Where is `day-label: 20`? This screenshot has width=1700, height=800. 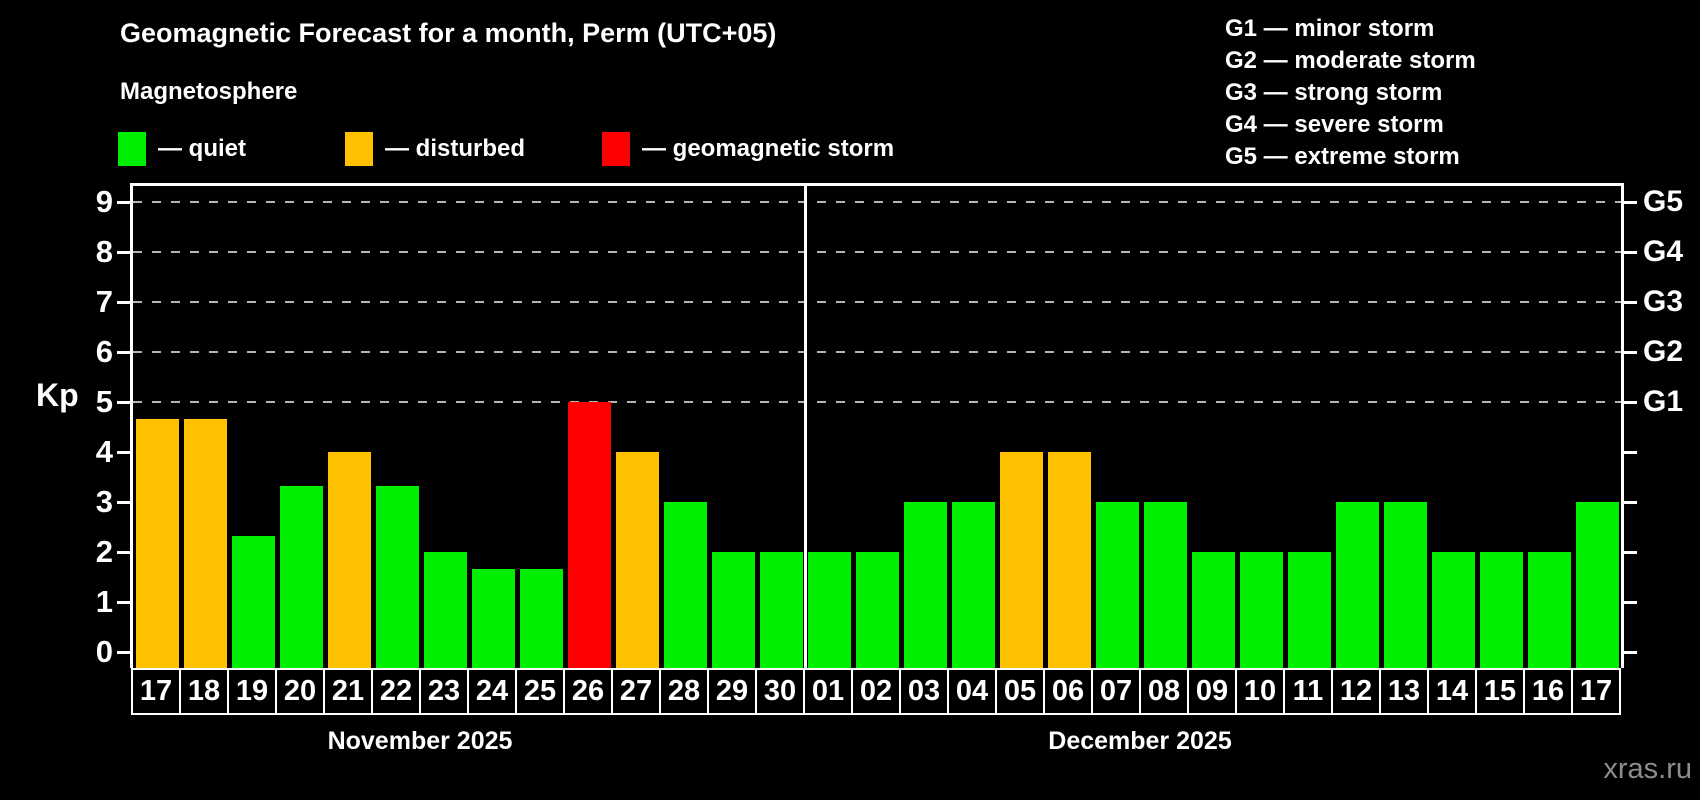 day-label: 20 is located at coordinates (300, 691).